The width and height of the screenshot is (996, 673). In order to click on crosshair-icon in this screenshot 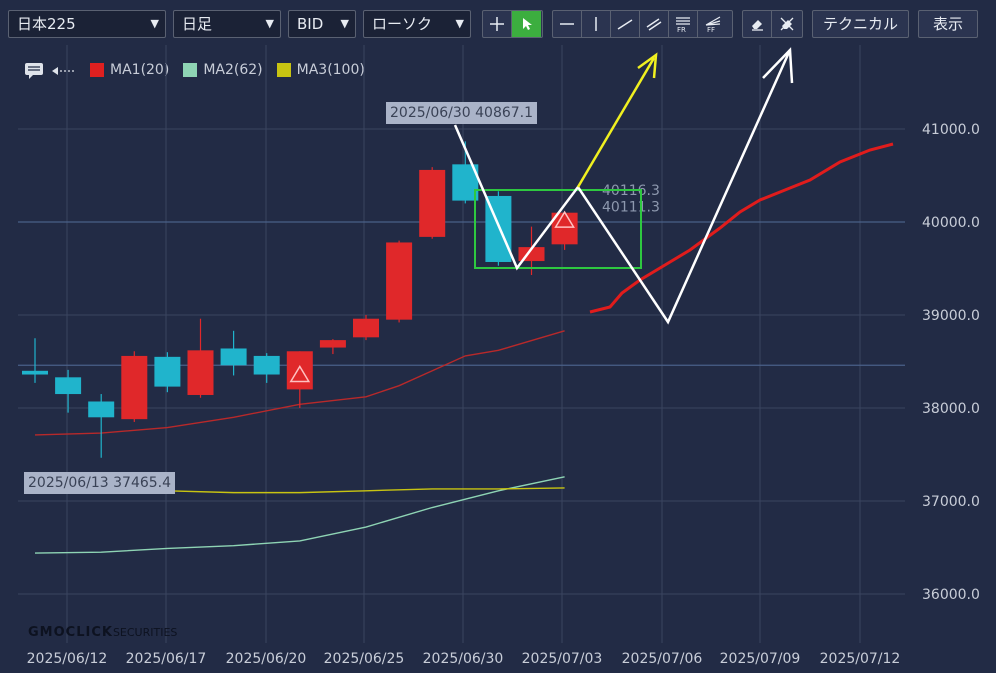, I will do `click(497, 24)`.